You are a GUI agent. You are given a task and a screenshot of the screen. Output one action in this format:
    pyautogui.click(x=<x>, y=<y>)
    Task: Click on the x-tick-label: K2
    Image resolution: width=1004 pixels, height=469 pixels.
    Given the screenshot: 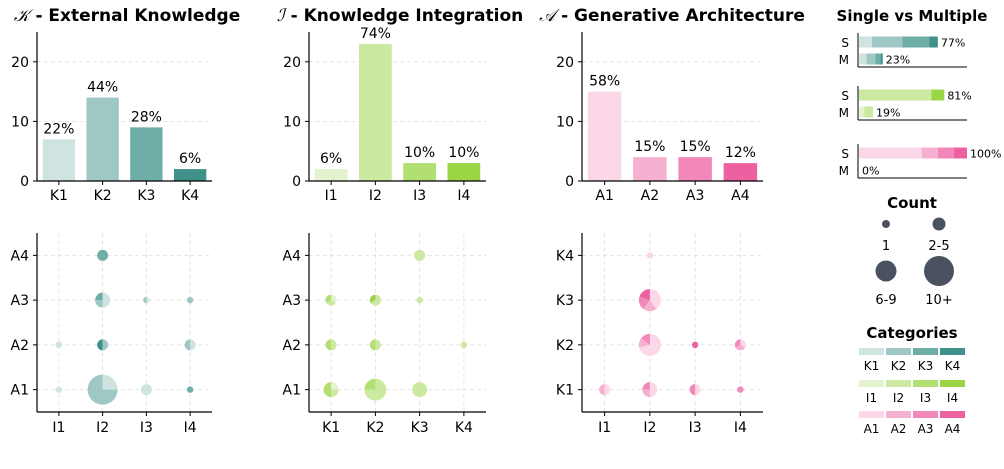 What is the action you would take?
    pyautogui.click(x=103, y=196)
    